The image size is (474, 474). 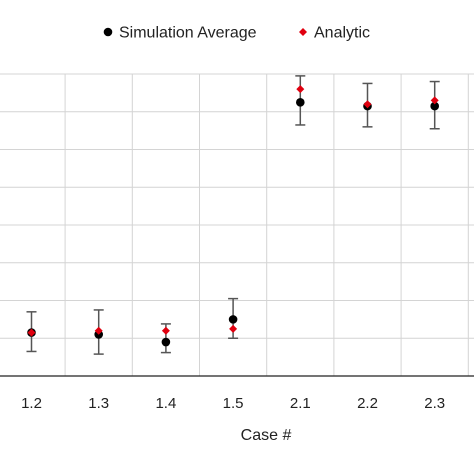 I want to click on legend: Simulation Average Analytic, so click(x=236, y=33).